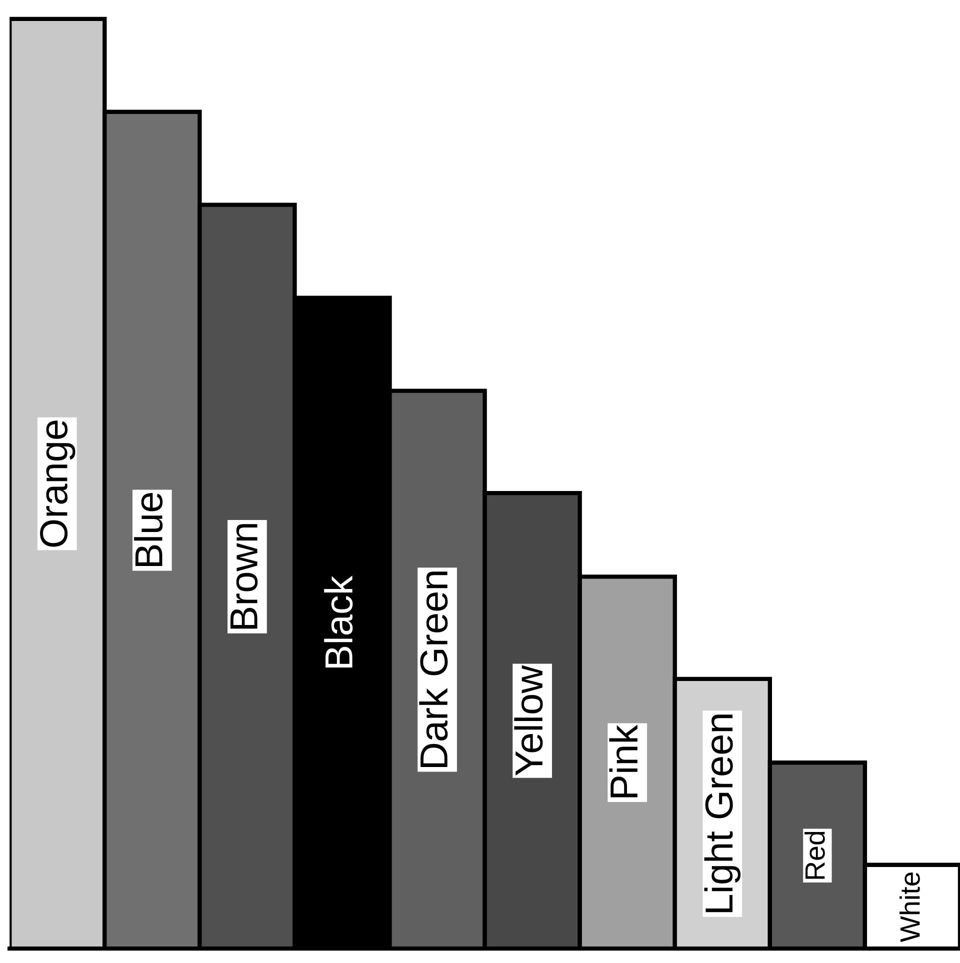 This screenshot has width=960, height=963. Describe the element at coordinates (722, 813) in the screenshot. I see `x-tick-label: Light Green` at that location.